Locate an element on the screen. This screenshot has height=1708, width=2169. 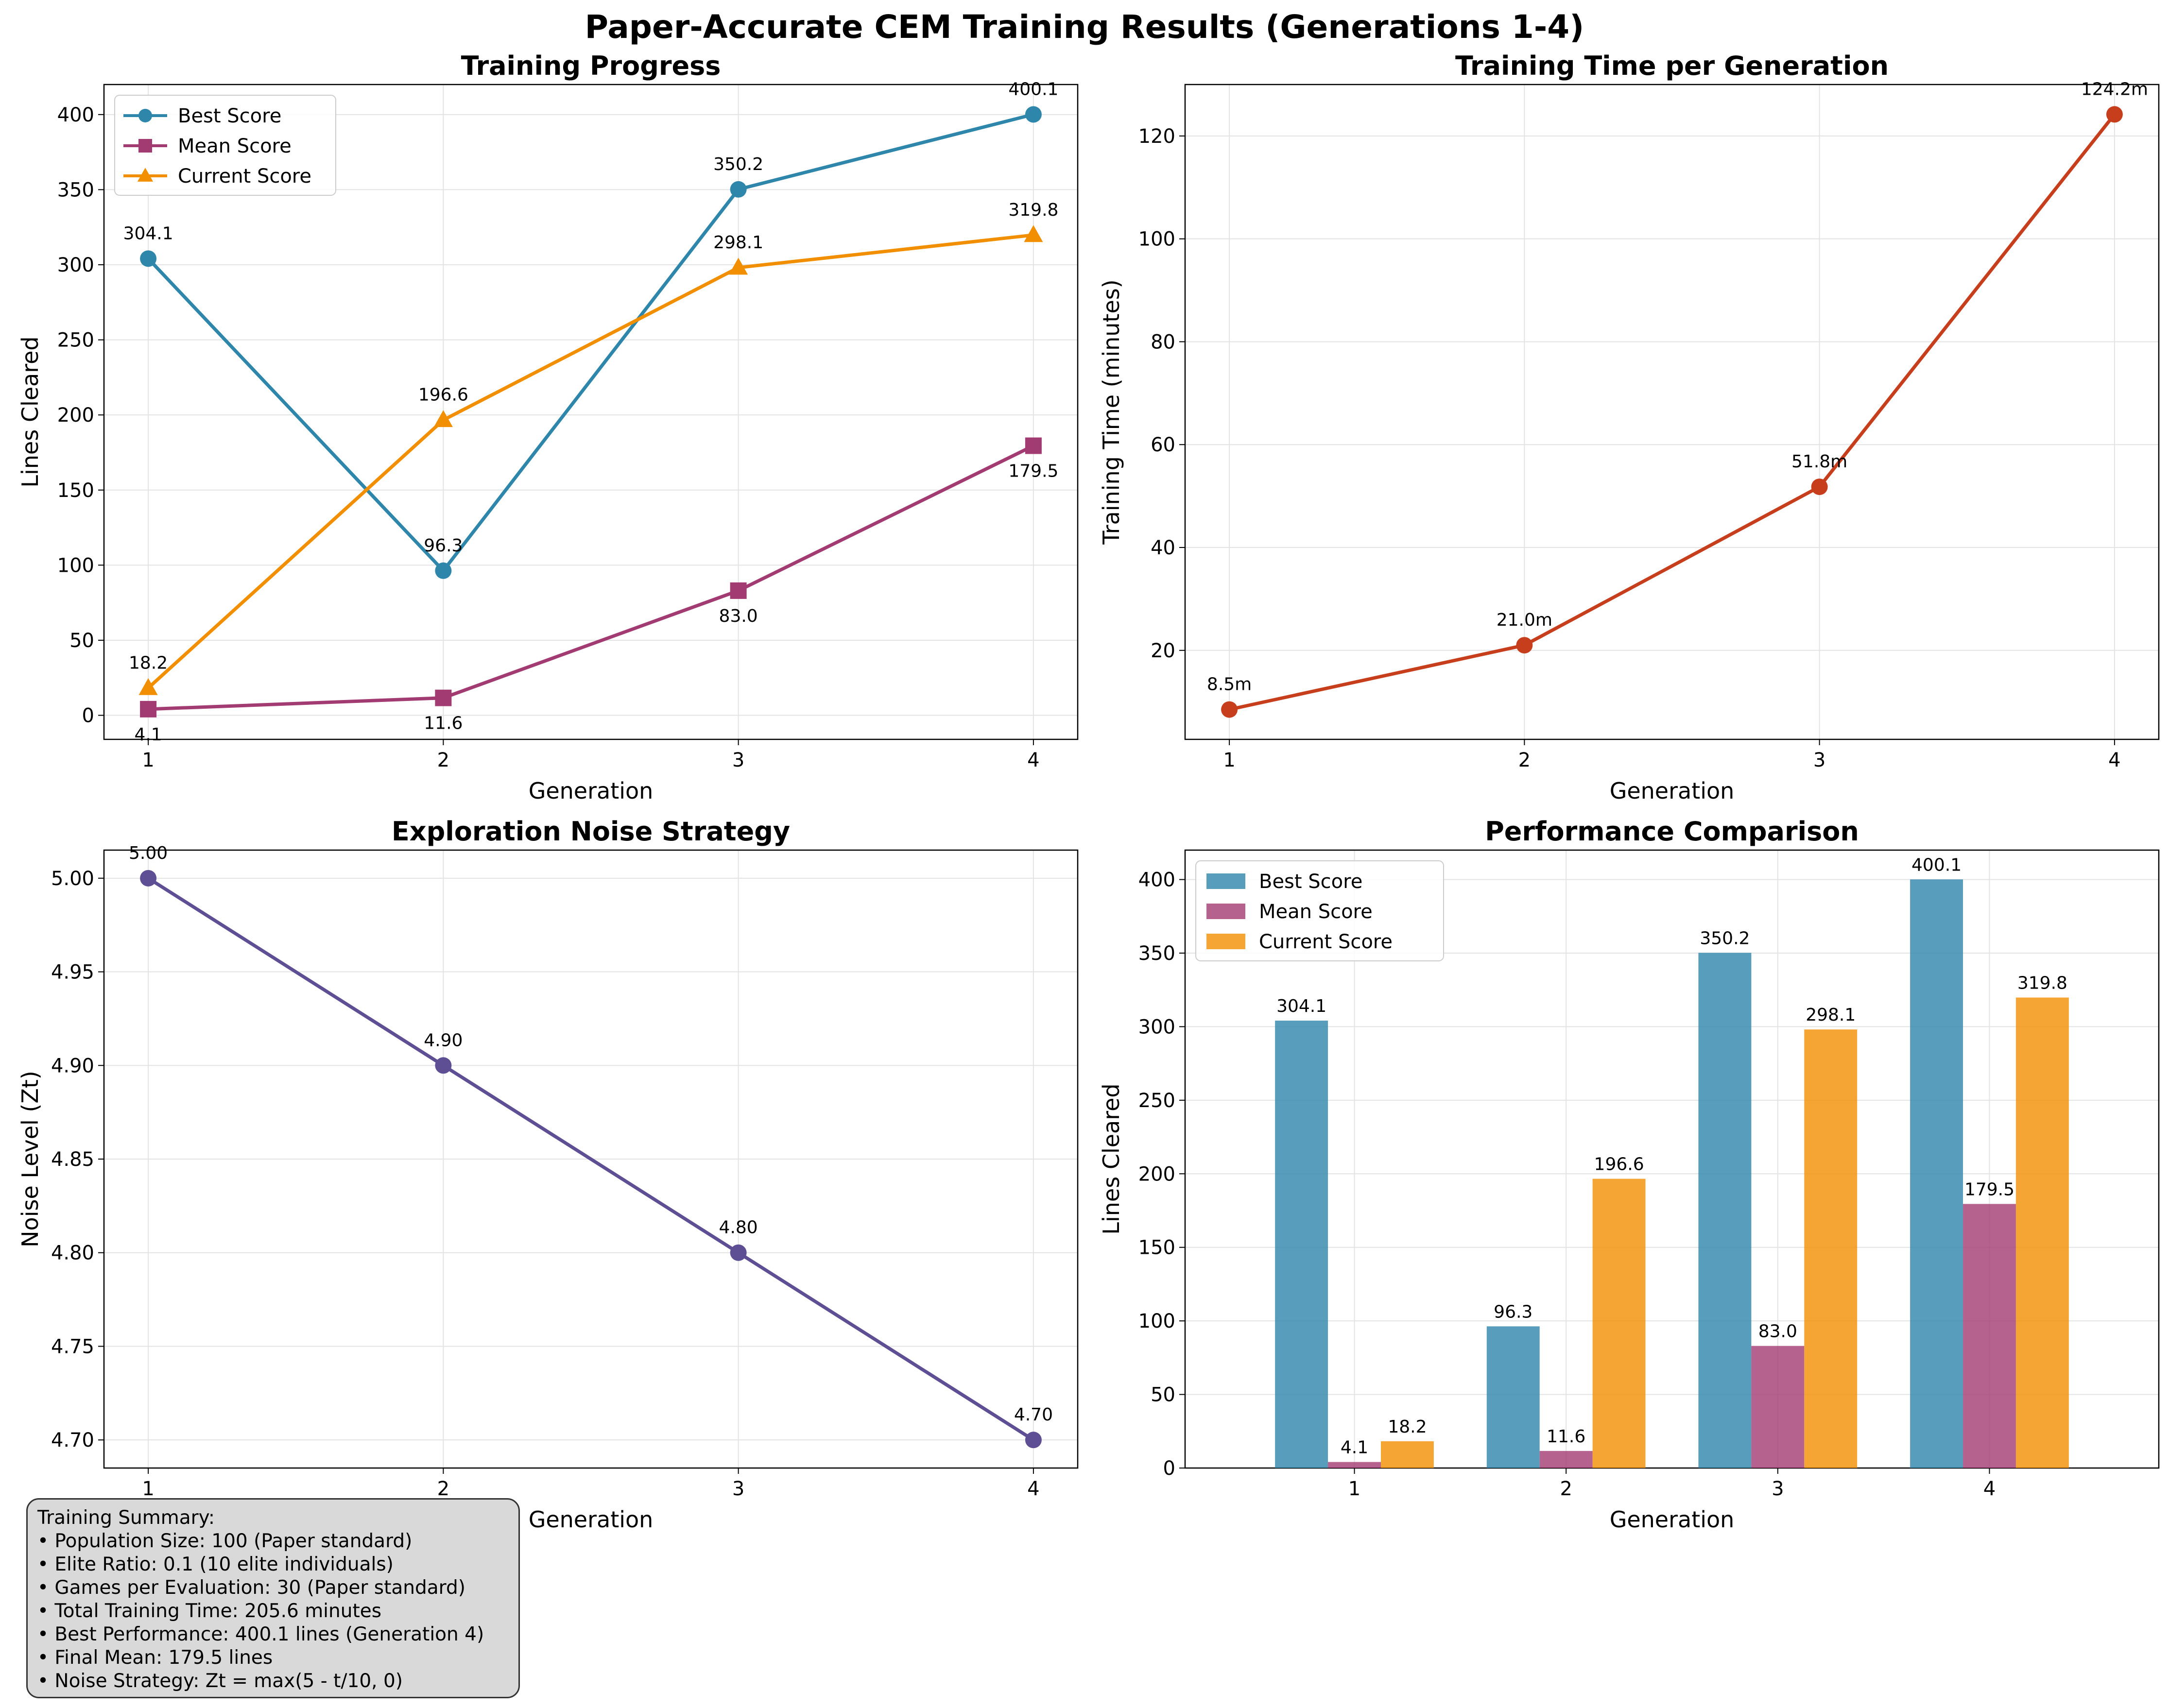
y-tick-label: 80 is located at coordinates (1163, 342).